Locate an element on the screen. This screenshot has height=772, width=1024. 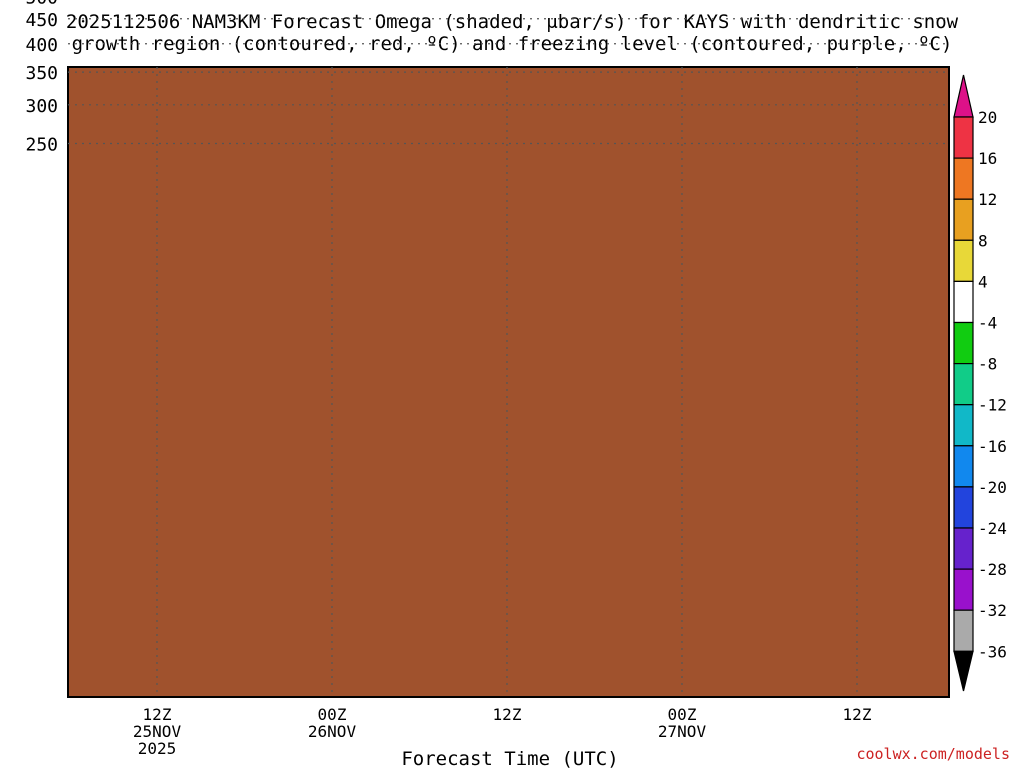
x-tick-label-3-2: 27NOV is located at coordinates (682, 731).